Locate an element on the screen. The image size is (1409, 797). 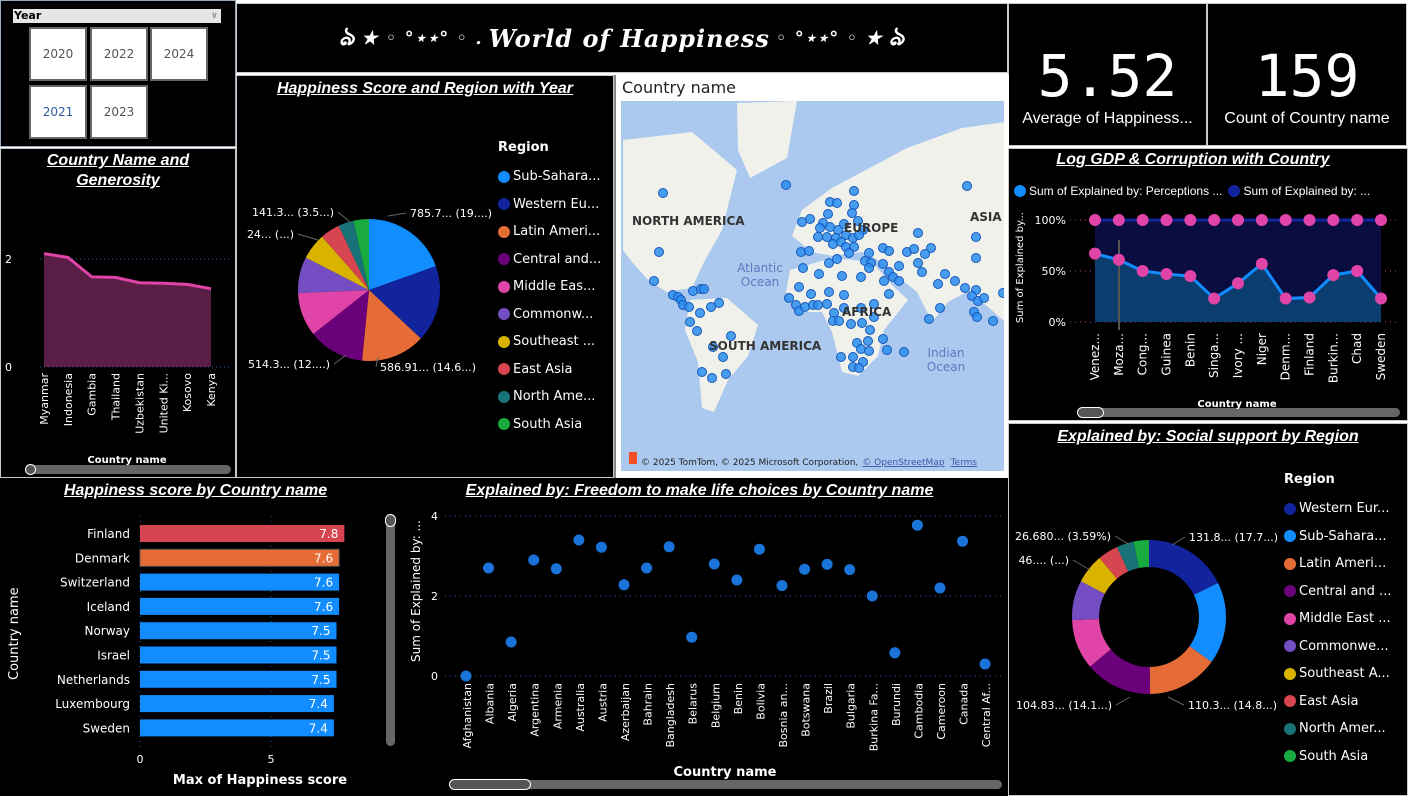
x-tick-label: Australia is located at coordinates (580, 707).